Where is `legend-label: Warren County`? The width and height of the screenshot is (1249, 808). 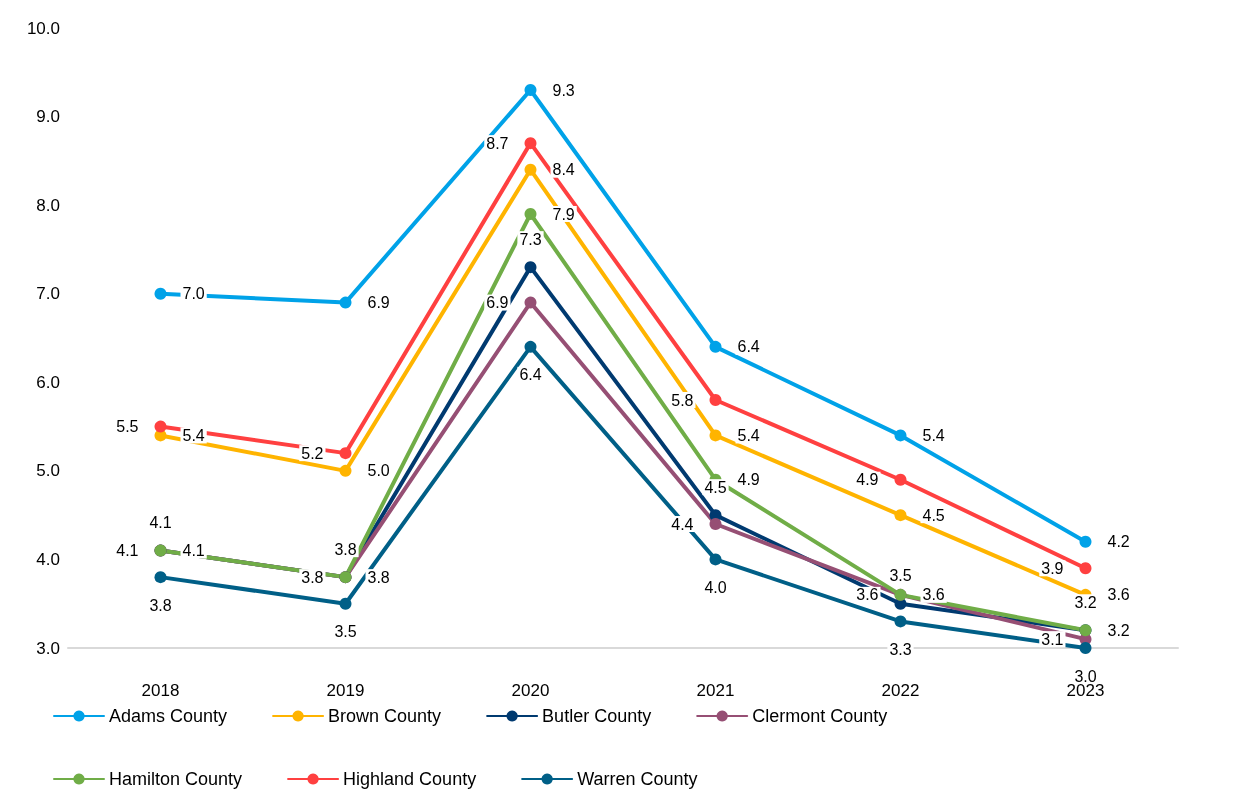
legend-label: Warren County is located at coordinates (637, 779).